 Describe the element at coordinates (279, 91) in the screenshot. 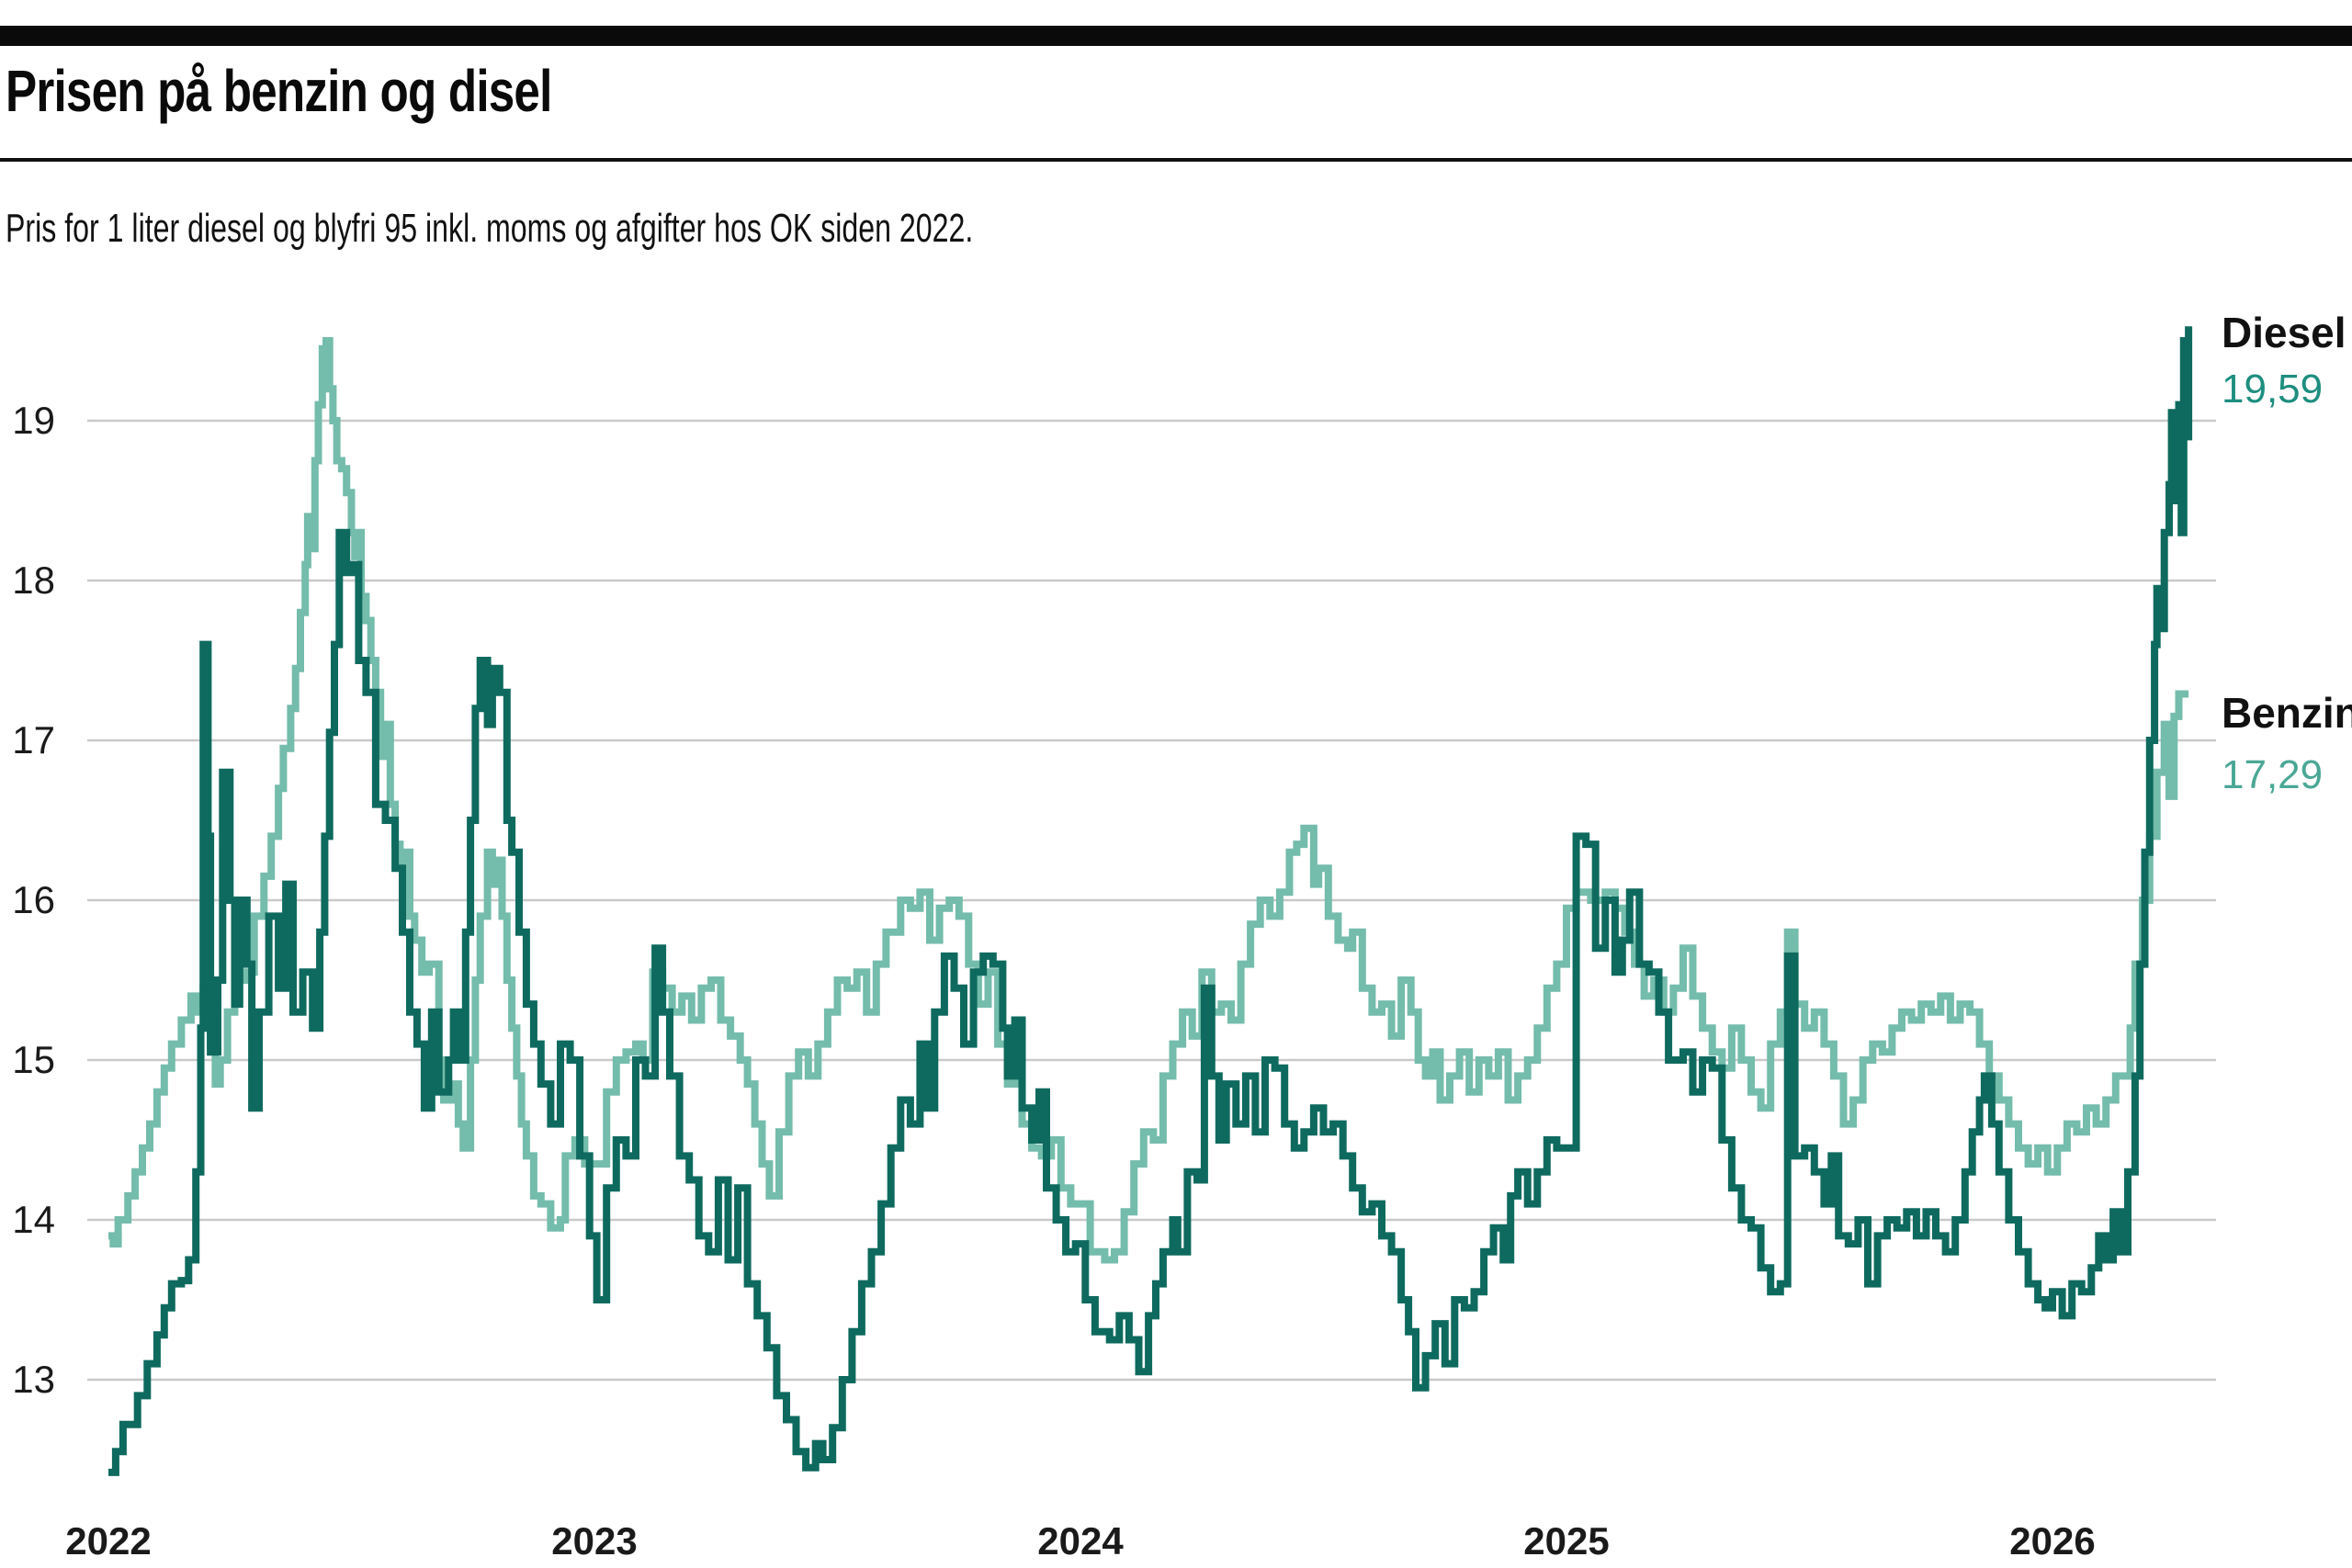

I see `page-title: Prisen på benzin og disel` at that location.